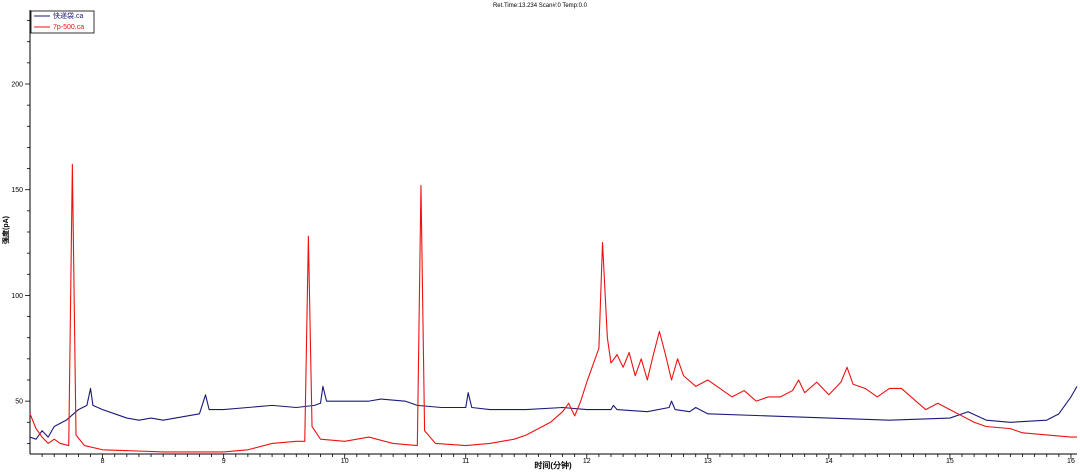 The width and height of the screenshot is (1080, 476). Describe the element at coordinates (829, 461) in the screenshot. I see `x-tick-label: 14` at that location.